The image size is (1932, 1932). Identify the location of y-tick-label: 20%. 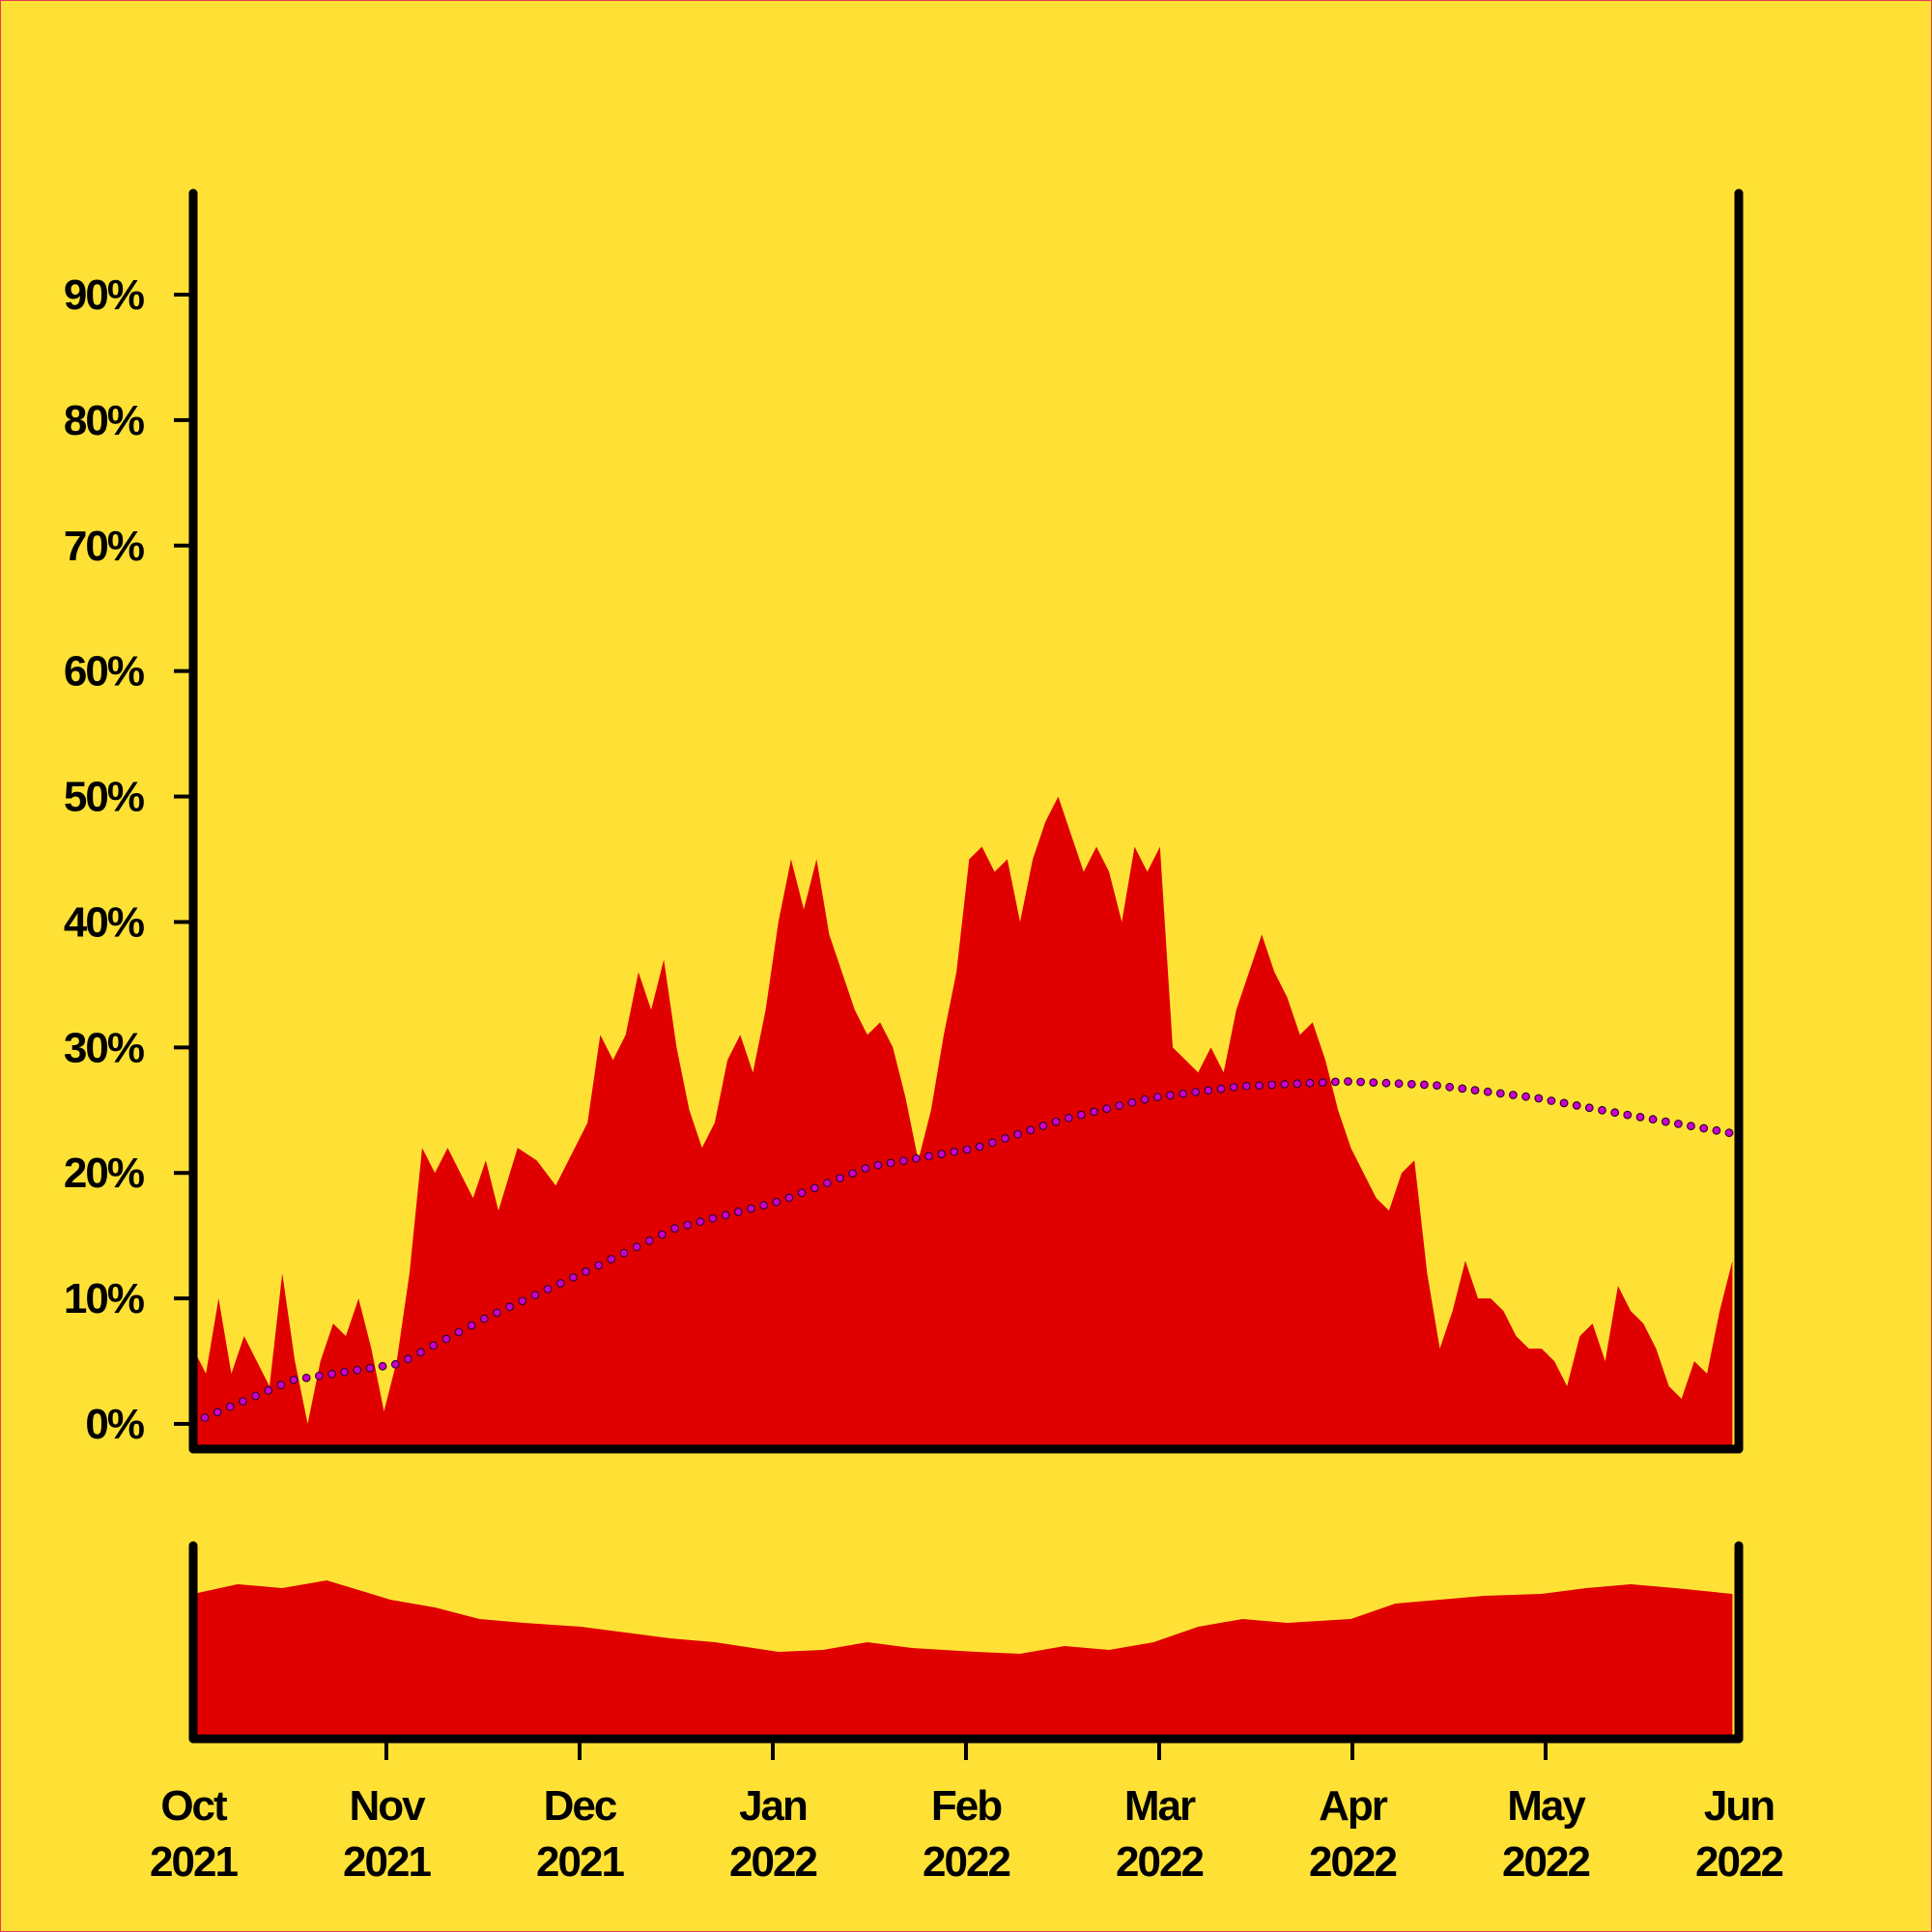
(104, 1173).